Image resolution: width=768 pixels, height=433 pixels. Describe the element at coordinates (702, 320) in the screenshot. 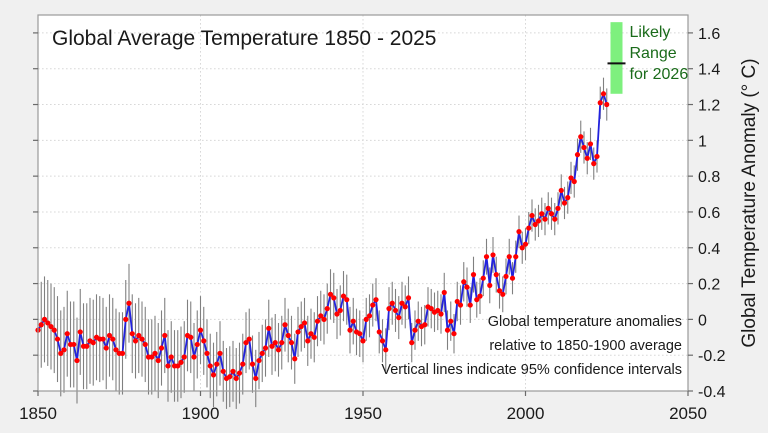

I see `y-tick-label: 0` at that location.